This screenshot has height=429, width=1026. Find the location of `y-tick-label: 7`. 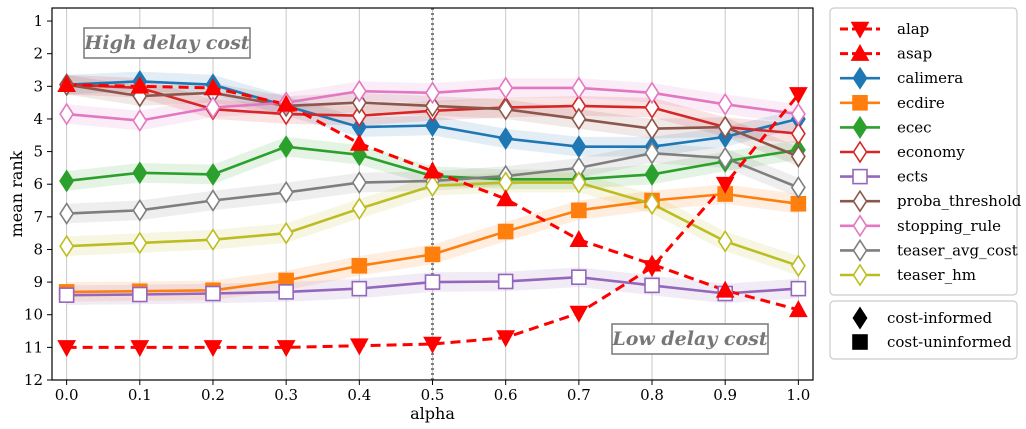

y-tick-label: 7 is located at coordinates (38, 217).